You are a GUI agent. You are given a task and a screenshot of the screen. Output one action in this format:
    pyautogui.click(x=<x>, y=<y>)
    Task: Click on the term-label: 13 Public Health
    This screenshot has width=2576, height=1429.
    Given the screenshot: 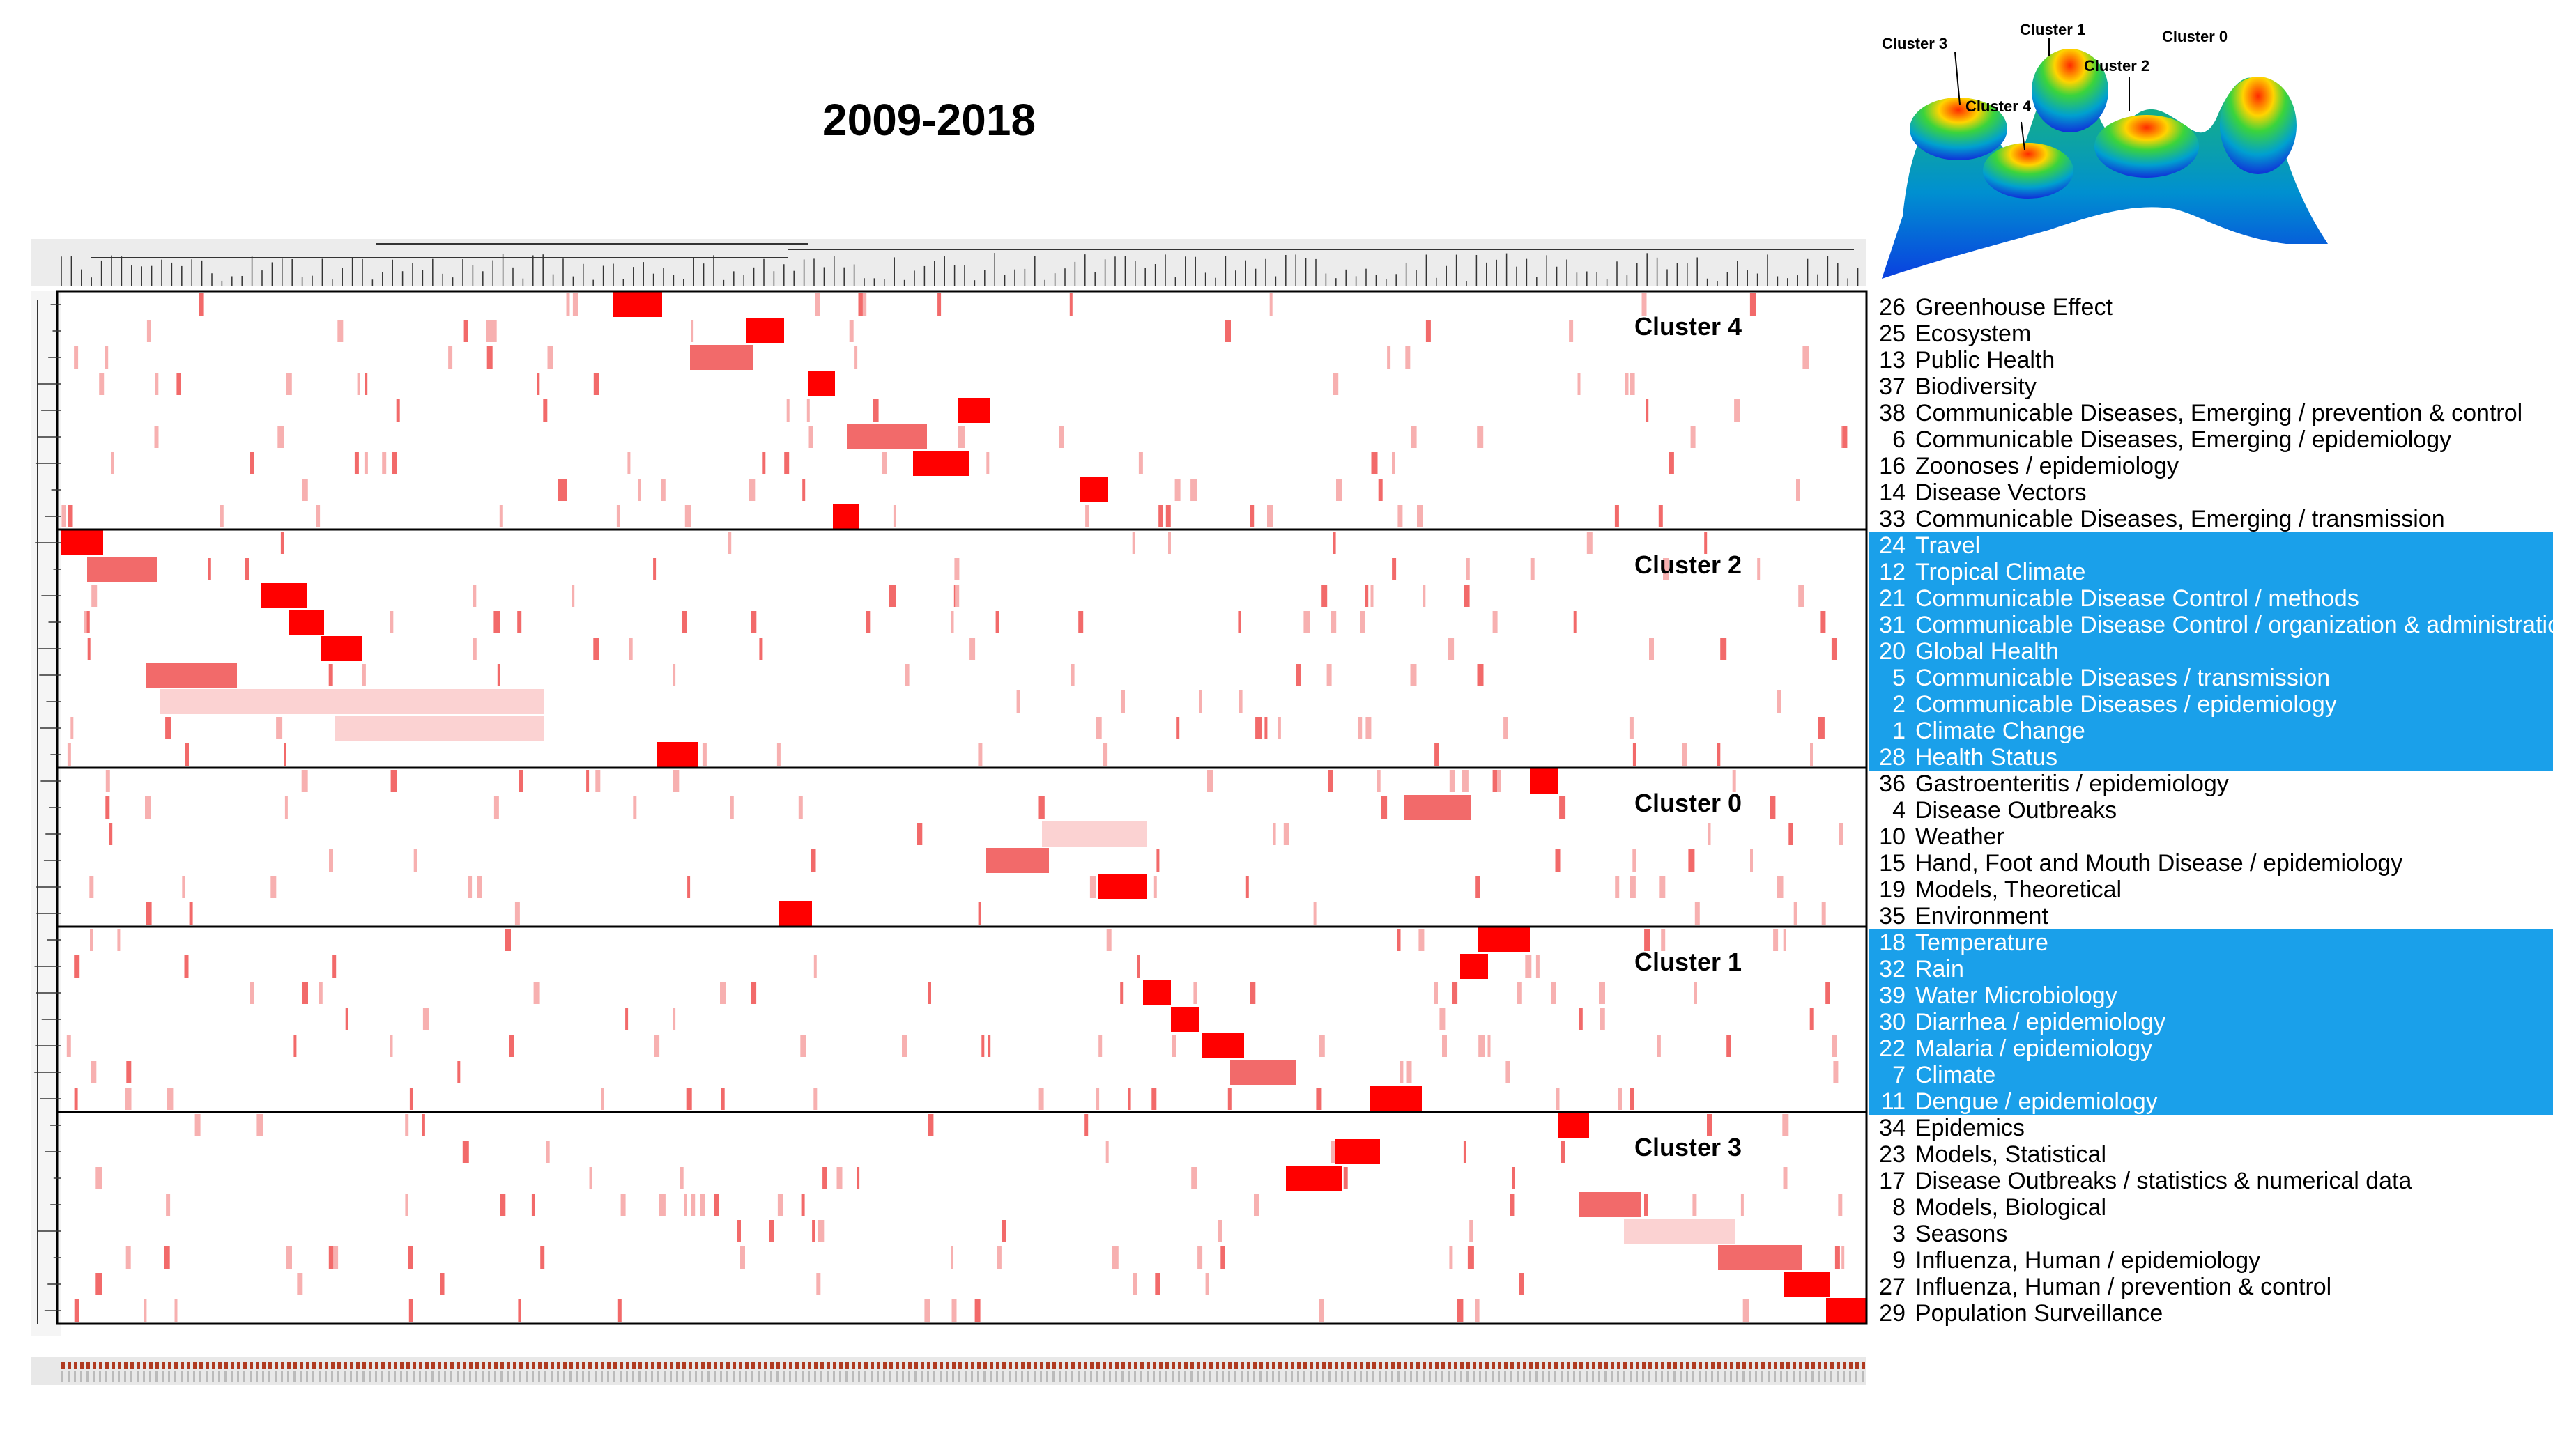 What is the action you would take?
    pyautogui.click(x=1962, y=360)
    